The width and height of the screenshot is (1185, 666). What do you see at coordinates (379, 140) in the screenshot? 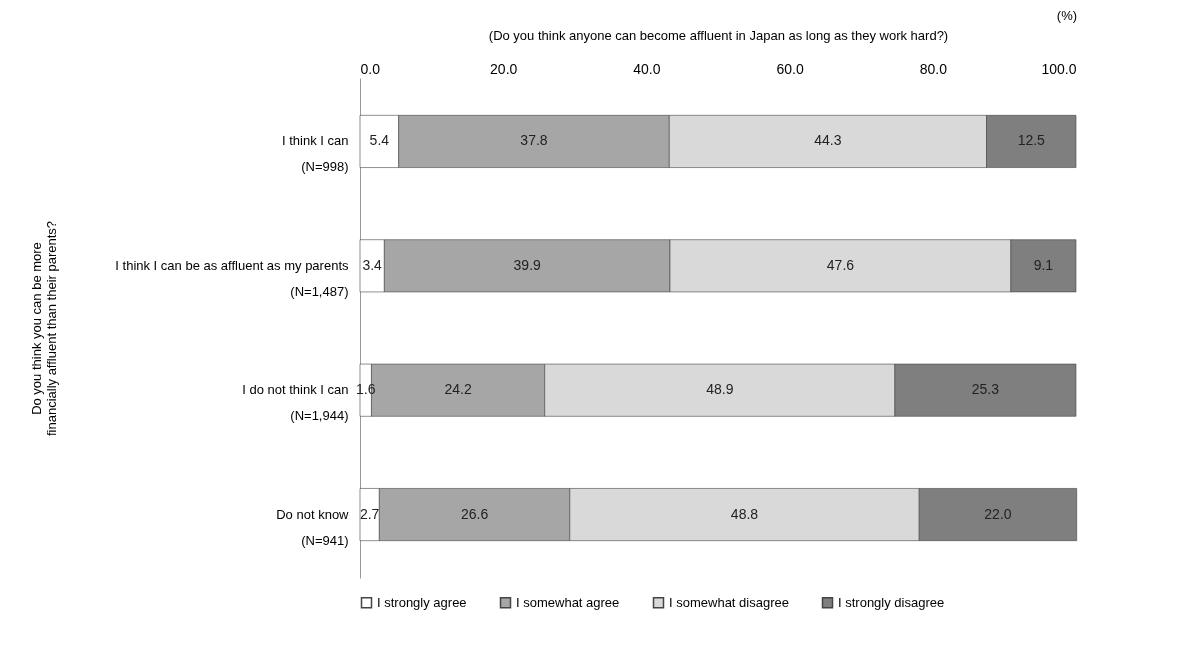
I see `data-label: 5.4` at bounding box center [379, 140].